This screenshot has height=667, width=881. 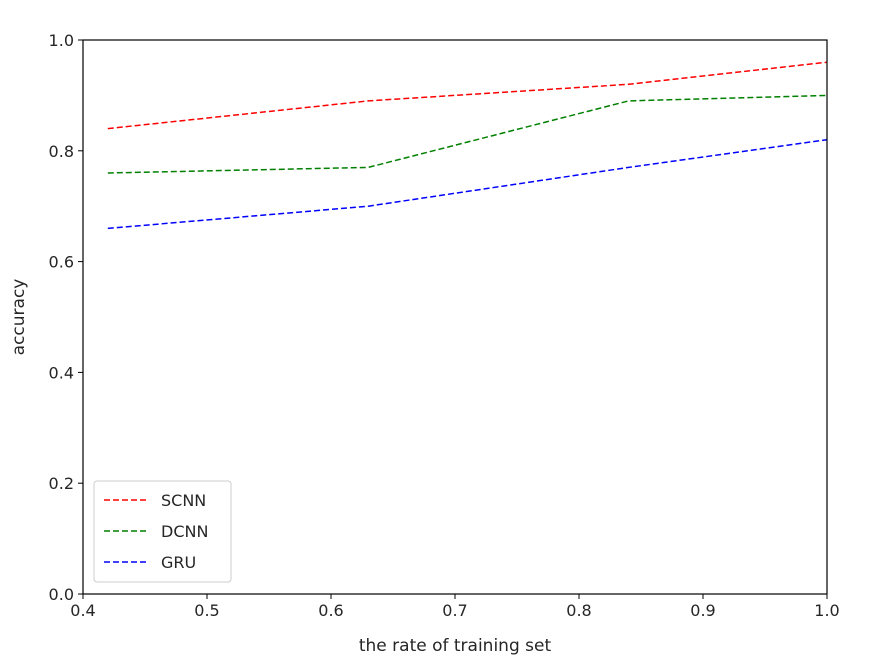 I want to click on series-line-gru, so click(x=467, y=184).